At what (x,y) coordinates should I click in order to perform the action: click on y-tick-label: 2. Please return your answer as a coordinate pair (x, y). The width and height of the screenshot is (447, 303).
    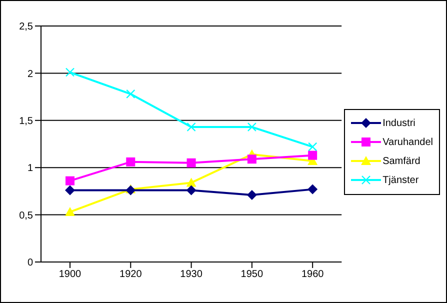
    Looking at the image, I should click on (30, 74).